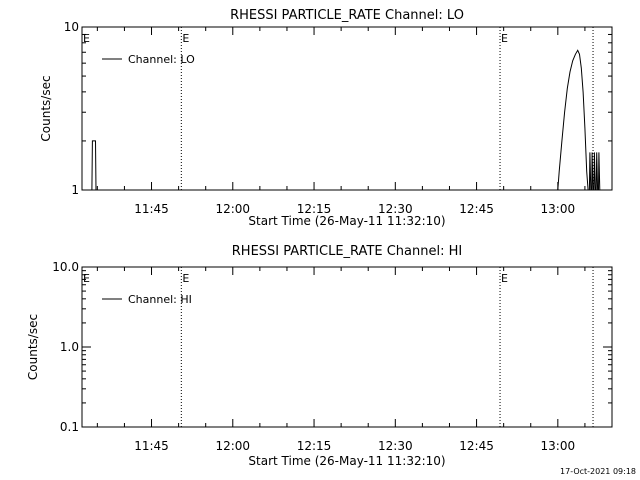 The height and width of the screenshot is (480, 640). What do you see at coordinates (347, 251) in the screenshot?
I see `chart-title: RHESSI PARTICLE_RATE Channel: HI` at bounding box center [347, 251].